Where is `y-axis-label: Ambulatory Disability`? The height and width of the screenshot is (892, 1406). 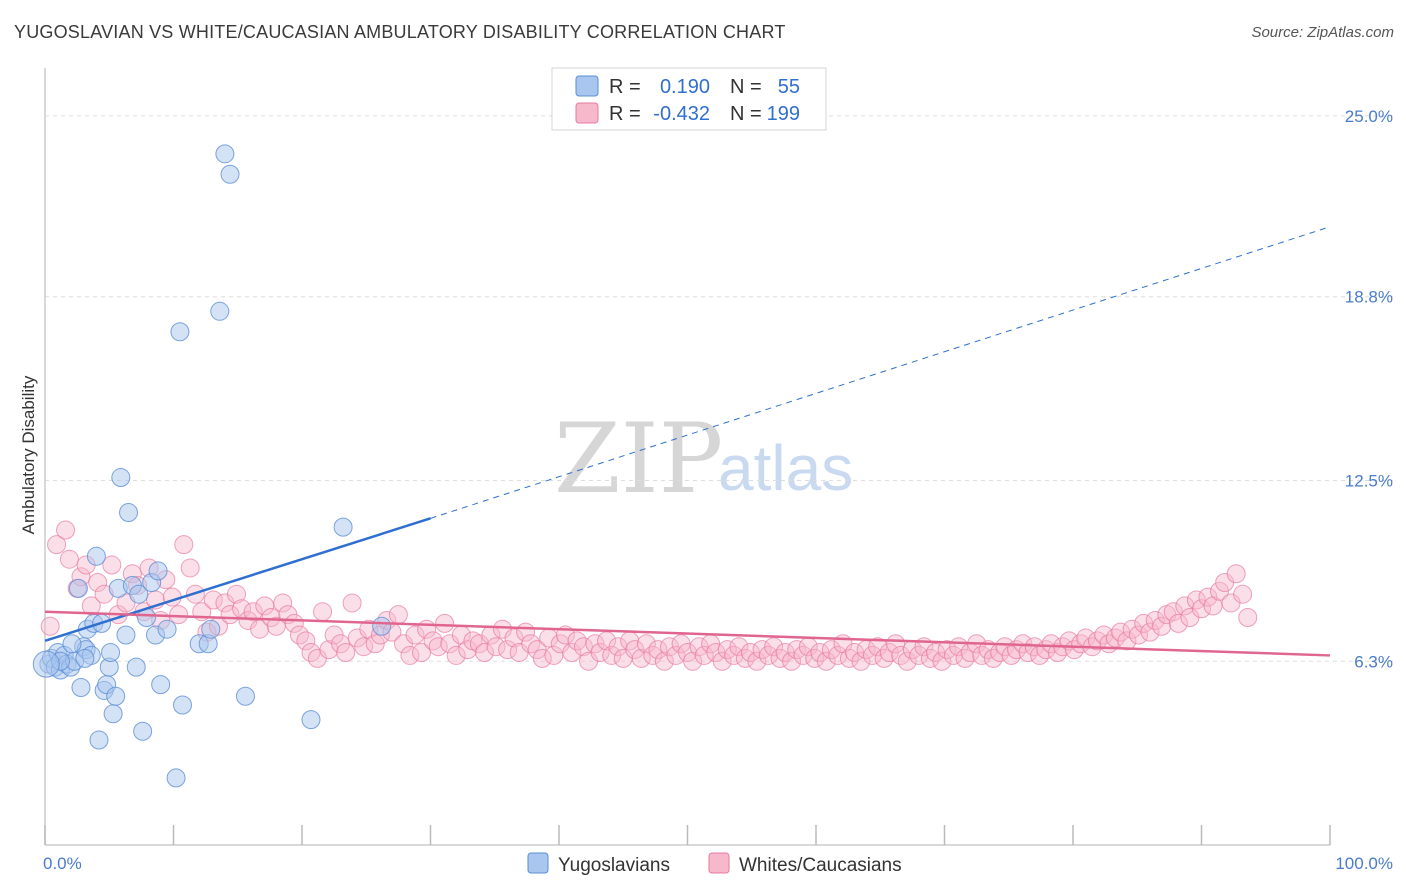
y-axis-label: Ambulatory Disability is located at coordinates (28, 454).